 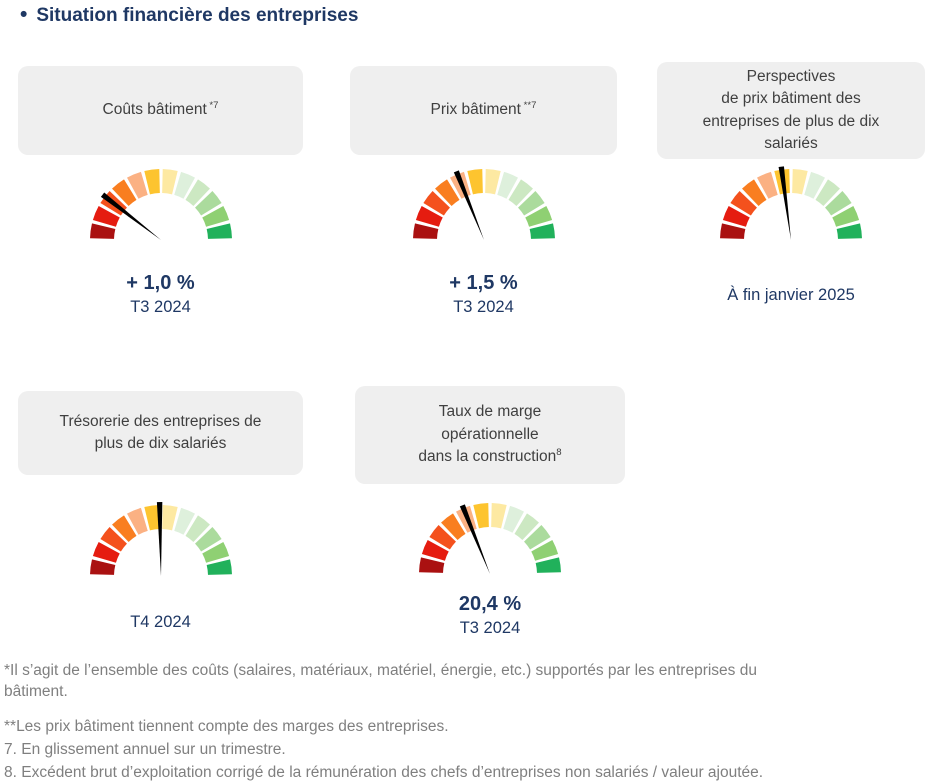 I want to click on title-superscript: 8, so click(x=559, y=453).